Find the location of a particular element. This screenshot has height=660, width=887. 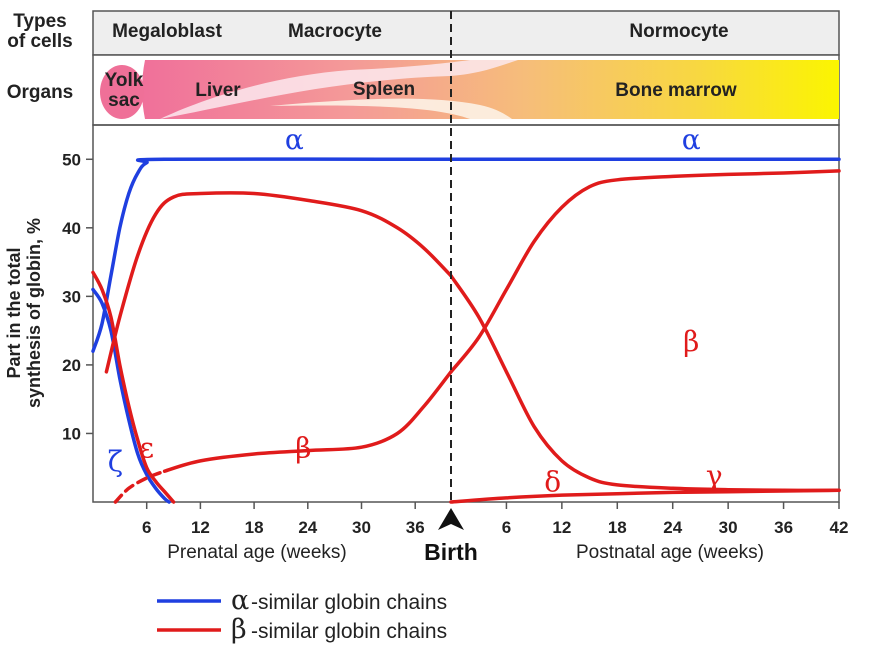

y-tick-label: 30 is located at coordinates (71, 296).